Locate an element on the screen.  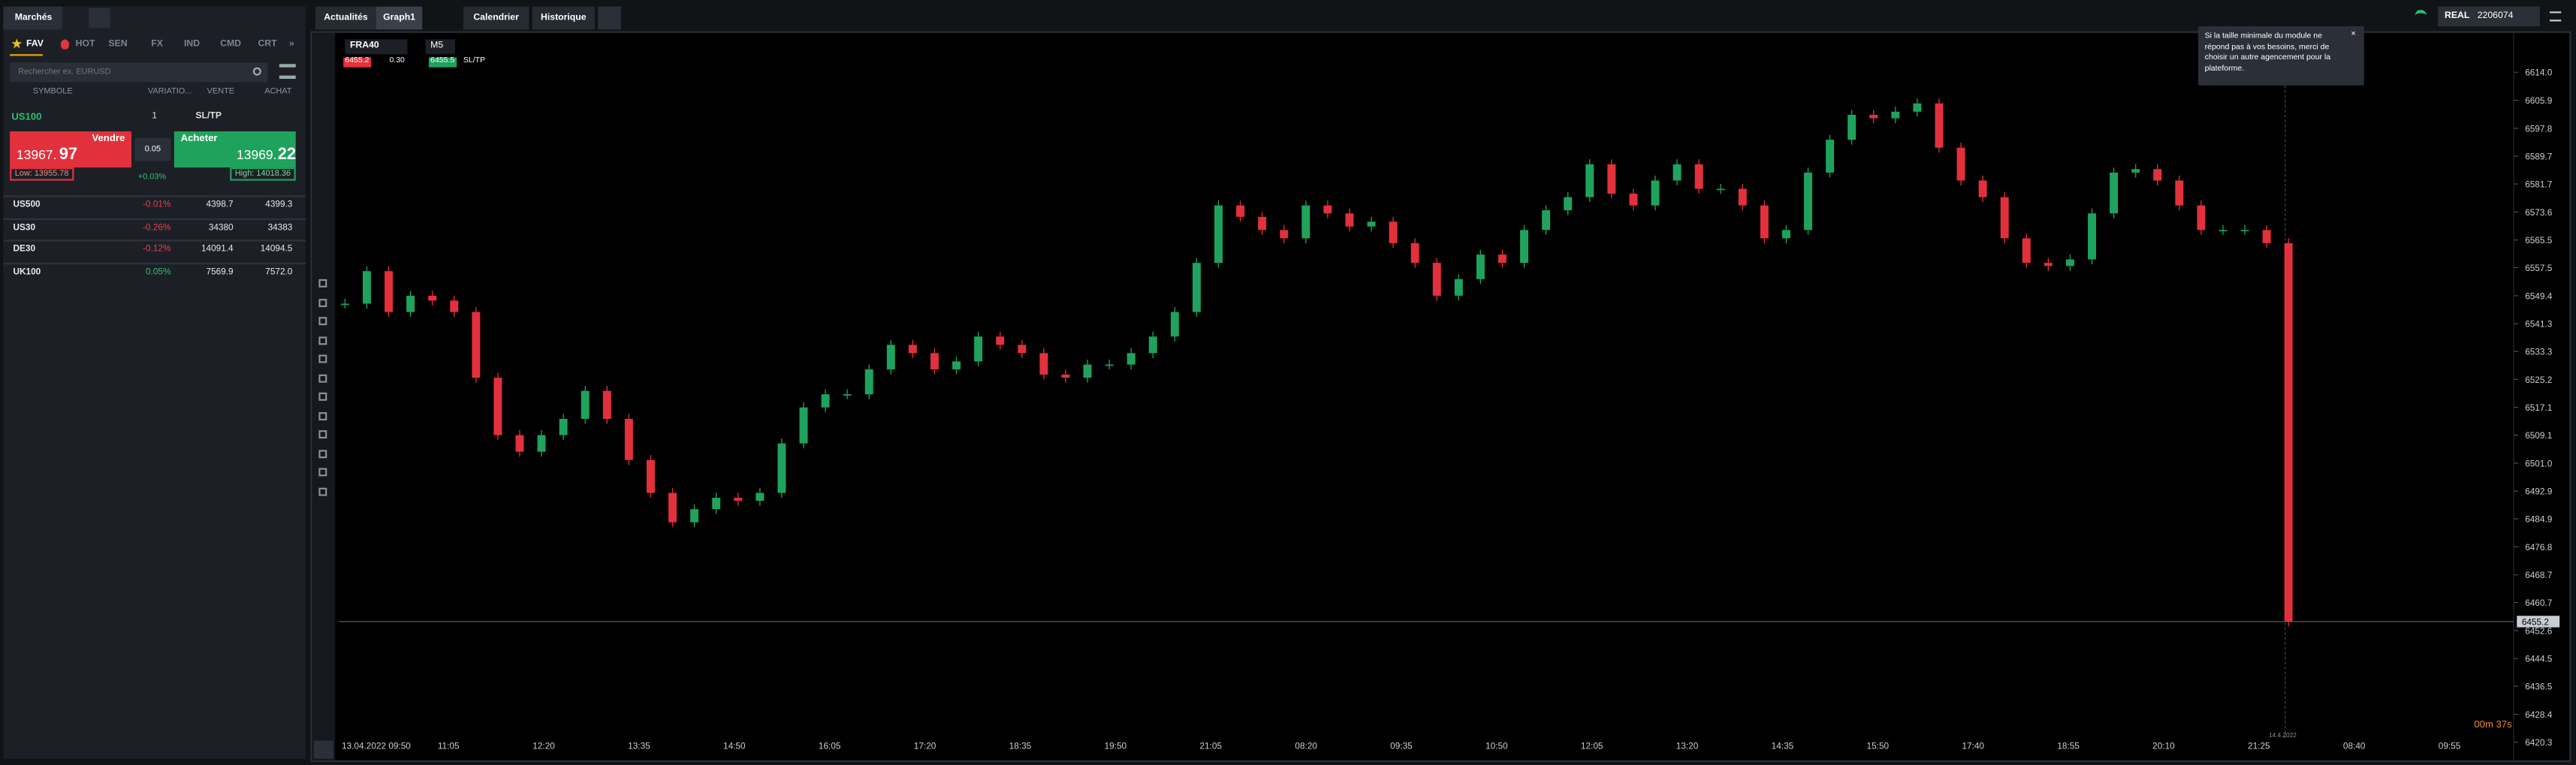
row-symbol: DE30 is located at coordinates (25, 250).